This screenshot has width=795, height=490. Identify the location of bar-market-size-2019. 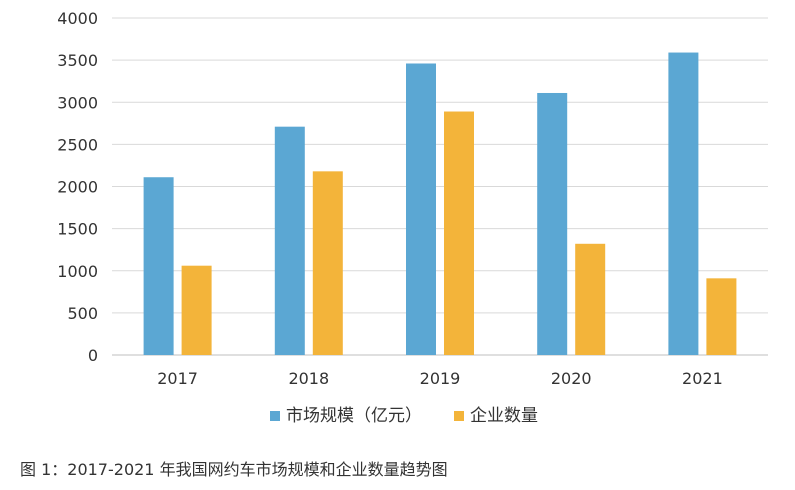
(421, 209).